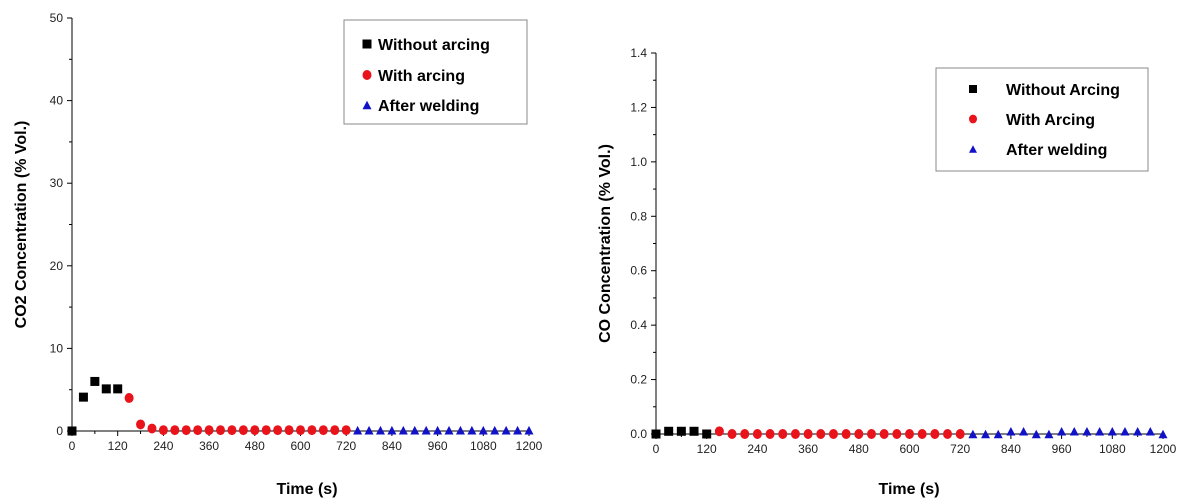 This screenshot has height=498, width=1185. What do you see at coordinates (638, 53) in the screenshot?
I see `y-tick-label: 1.4` at bounding box center [638, 53].